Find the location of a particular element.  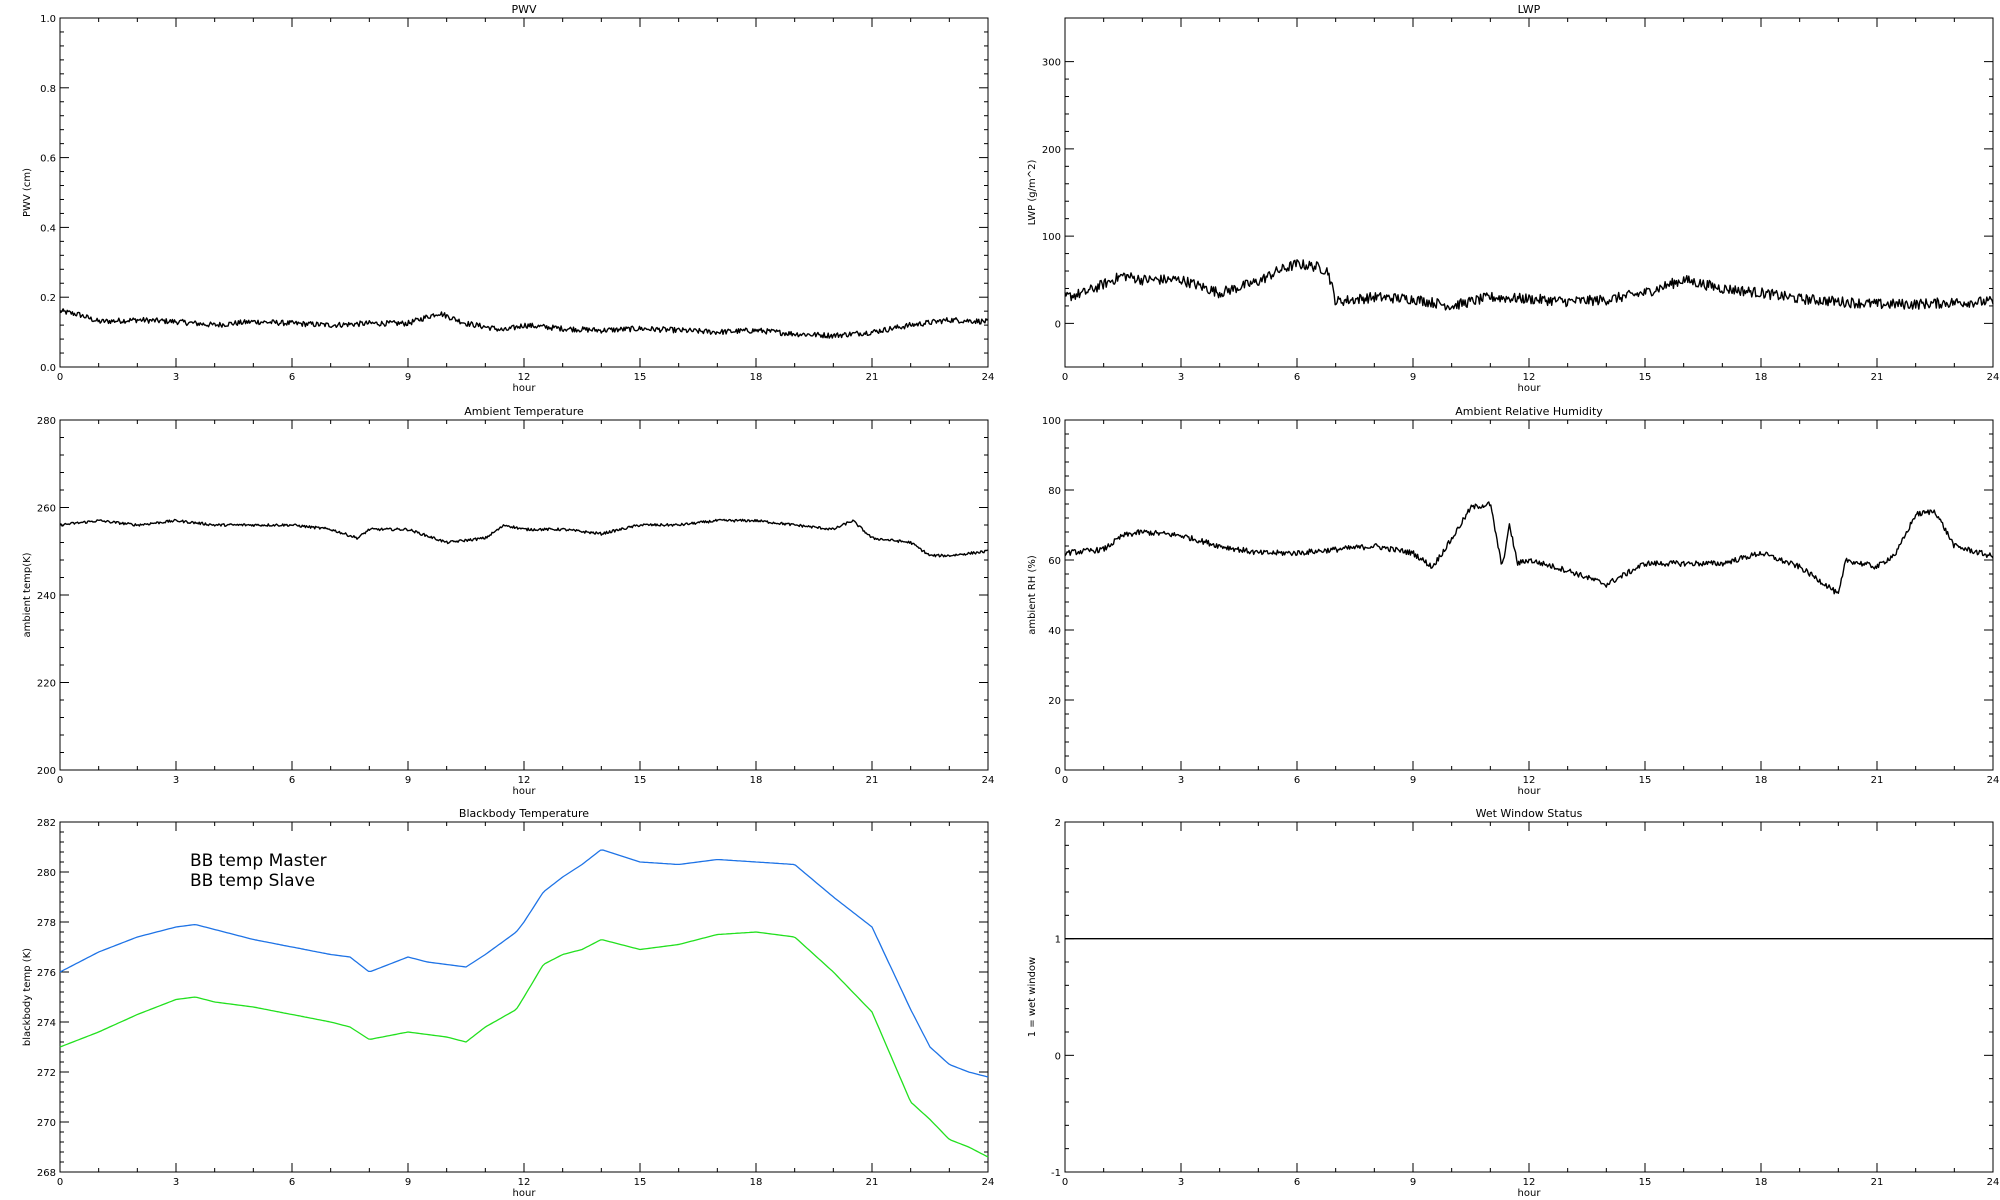

y-tick-label: 240 is located at coordinates (46, 596).